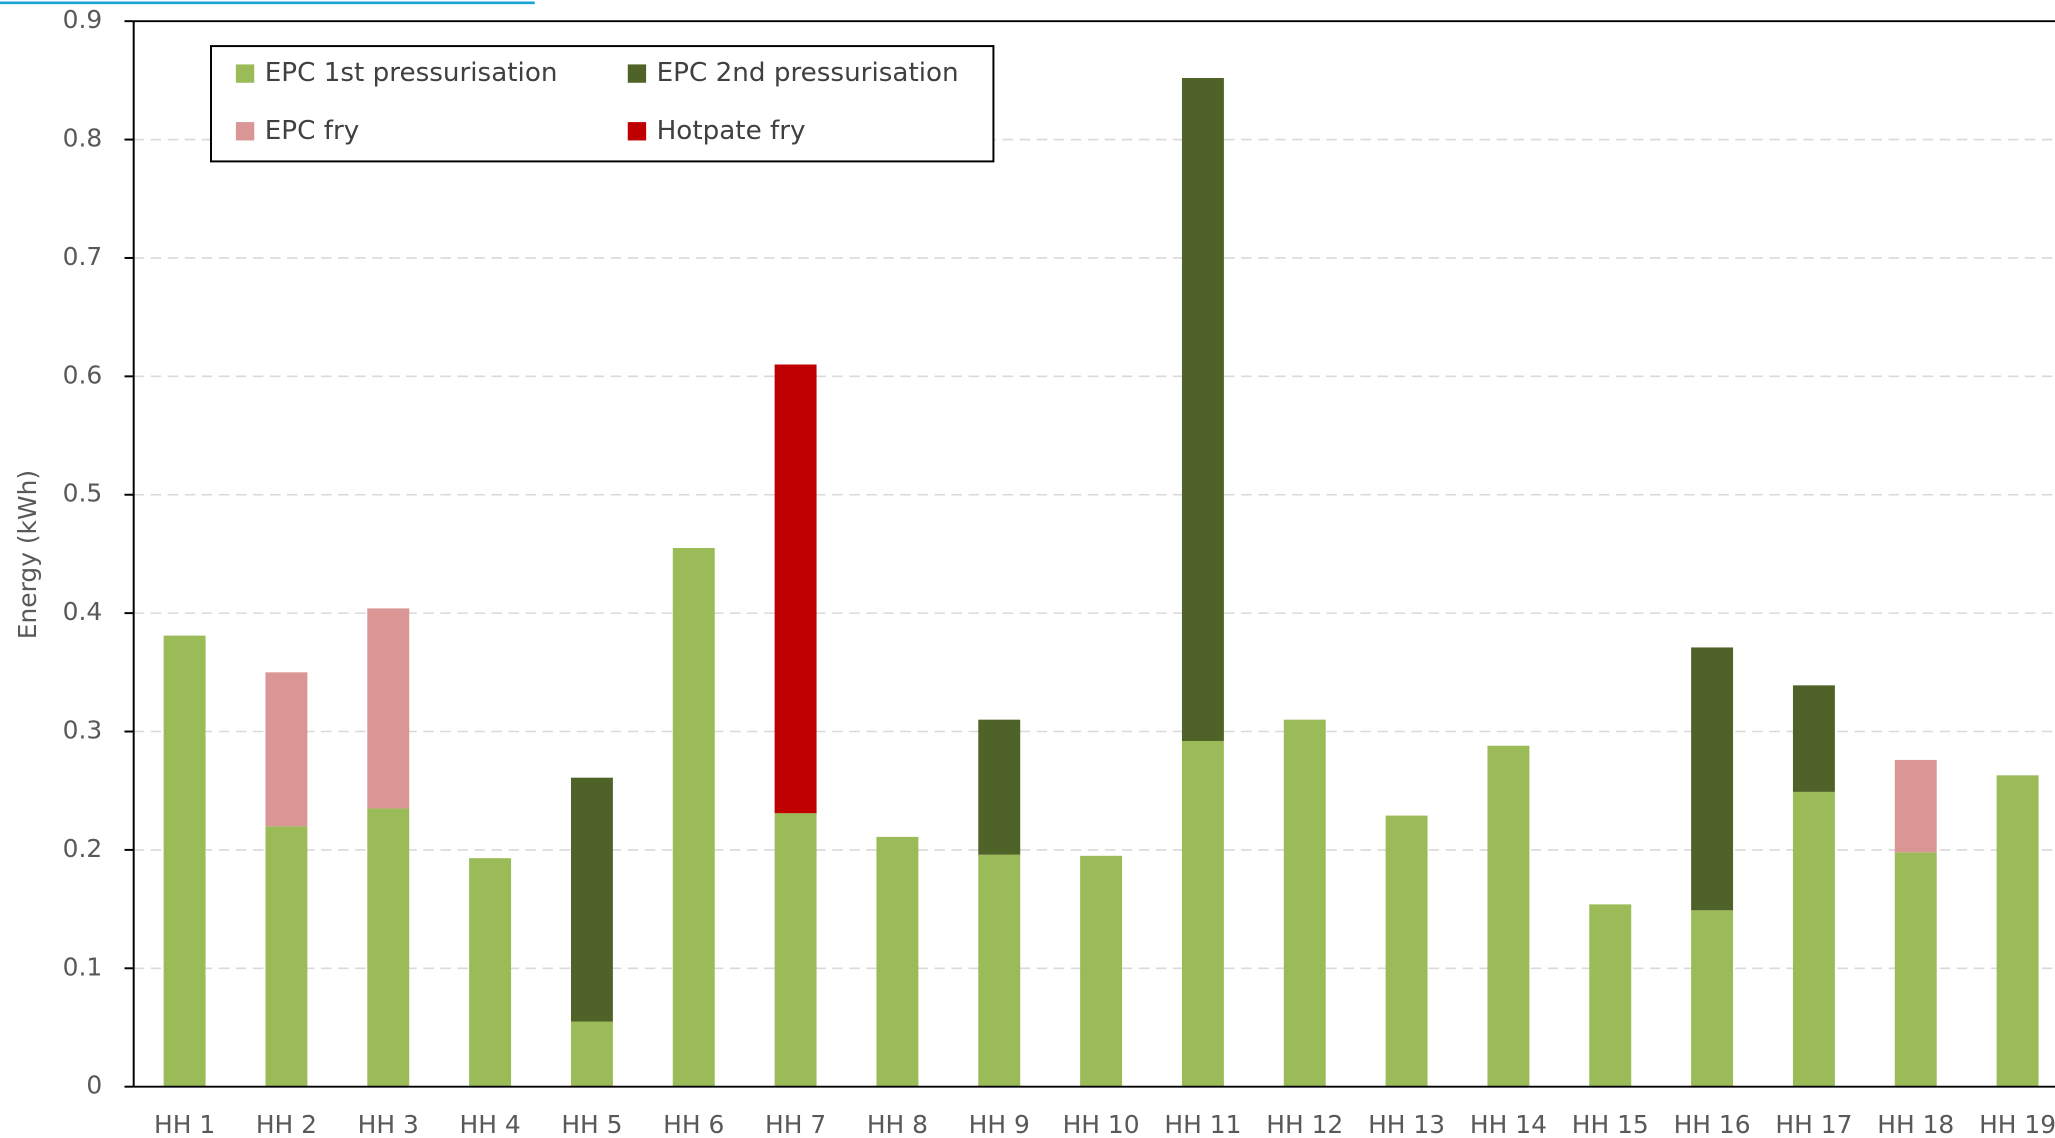  What do you see at coordinates (795, 1124) in the screenshot?
I see `x-tick-label: HH 7` at bounding box center [795, 1124].